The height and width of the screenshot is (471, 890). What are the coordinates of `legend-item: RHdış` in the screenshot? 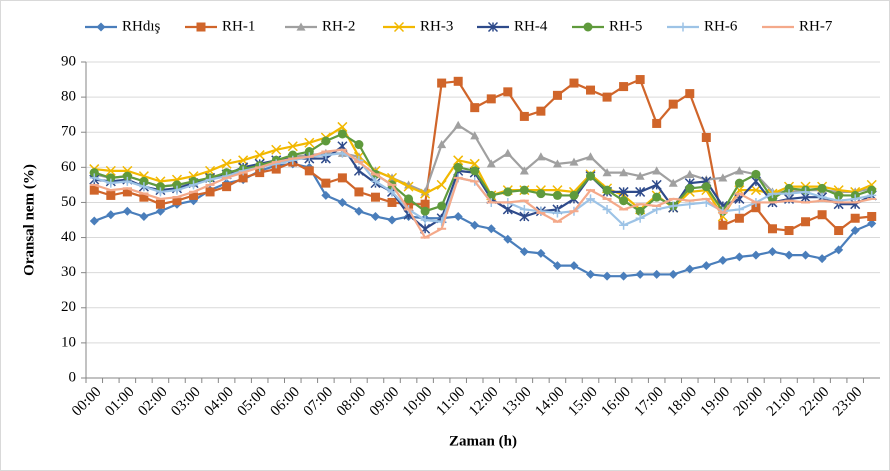 It's located at (123, 26).